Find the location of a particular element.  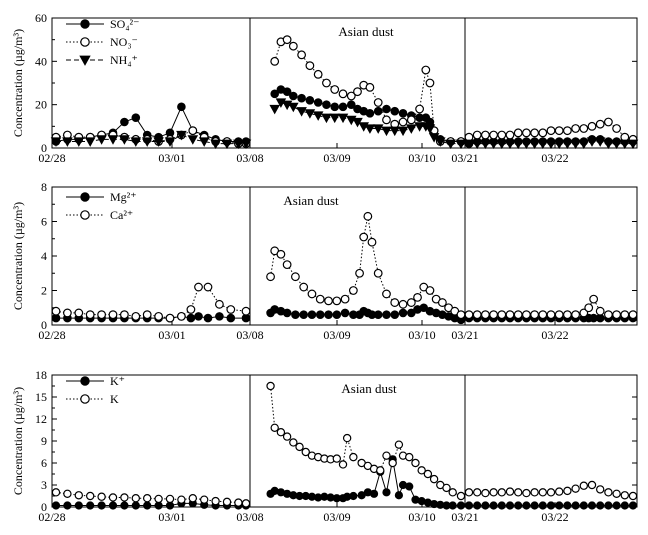

y-tick-label: 60 is located at coordinates (41, 18).